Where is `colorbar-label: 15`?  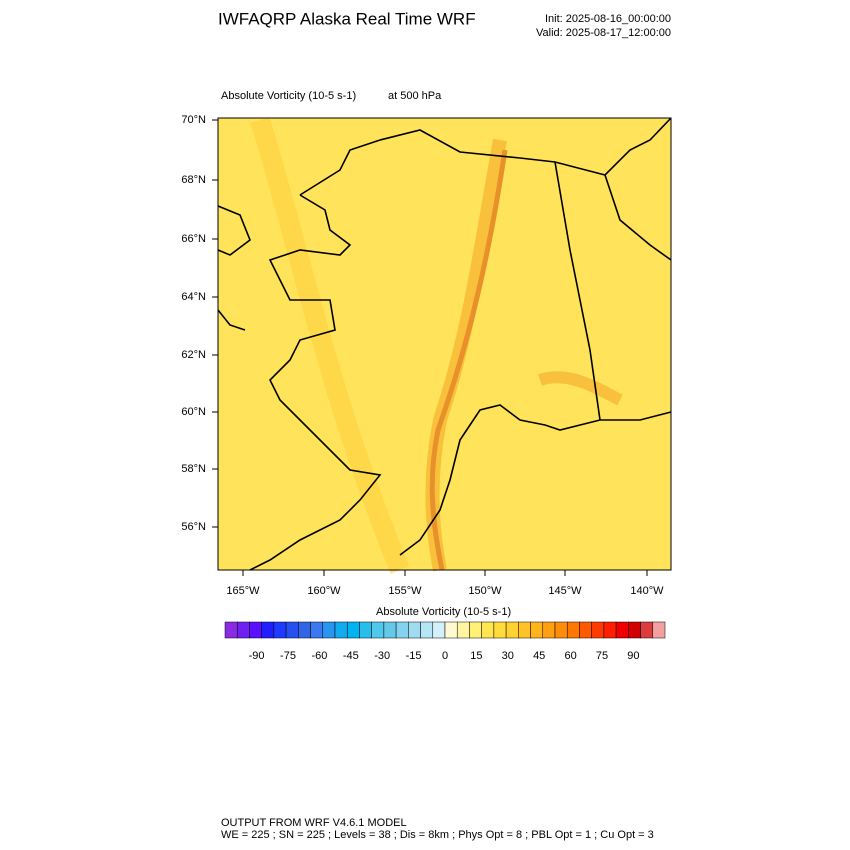 colorbar-label: 15 is located at coordinates (476, 656).